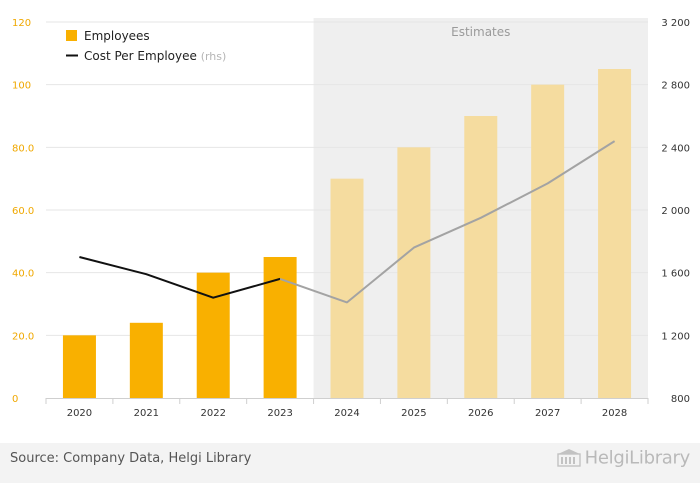 The width and height of the screenshot is (700, 483). Describe the element at coordinates (23, 211) in the screenshot. I see `y-left-tick-label: 60.0` at that location.